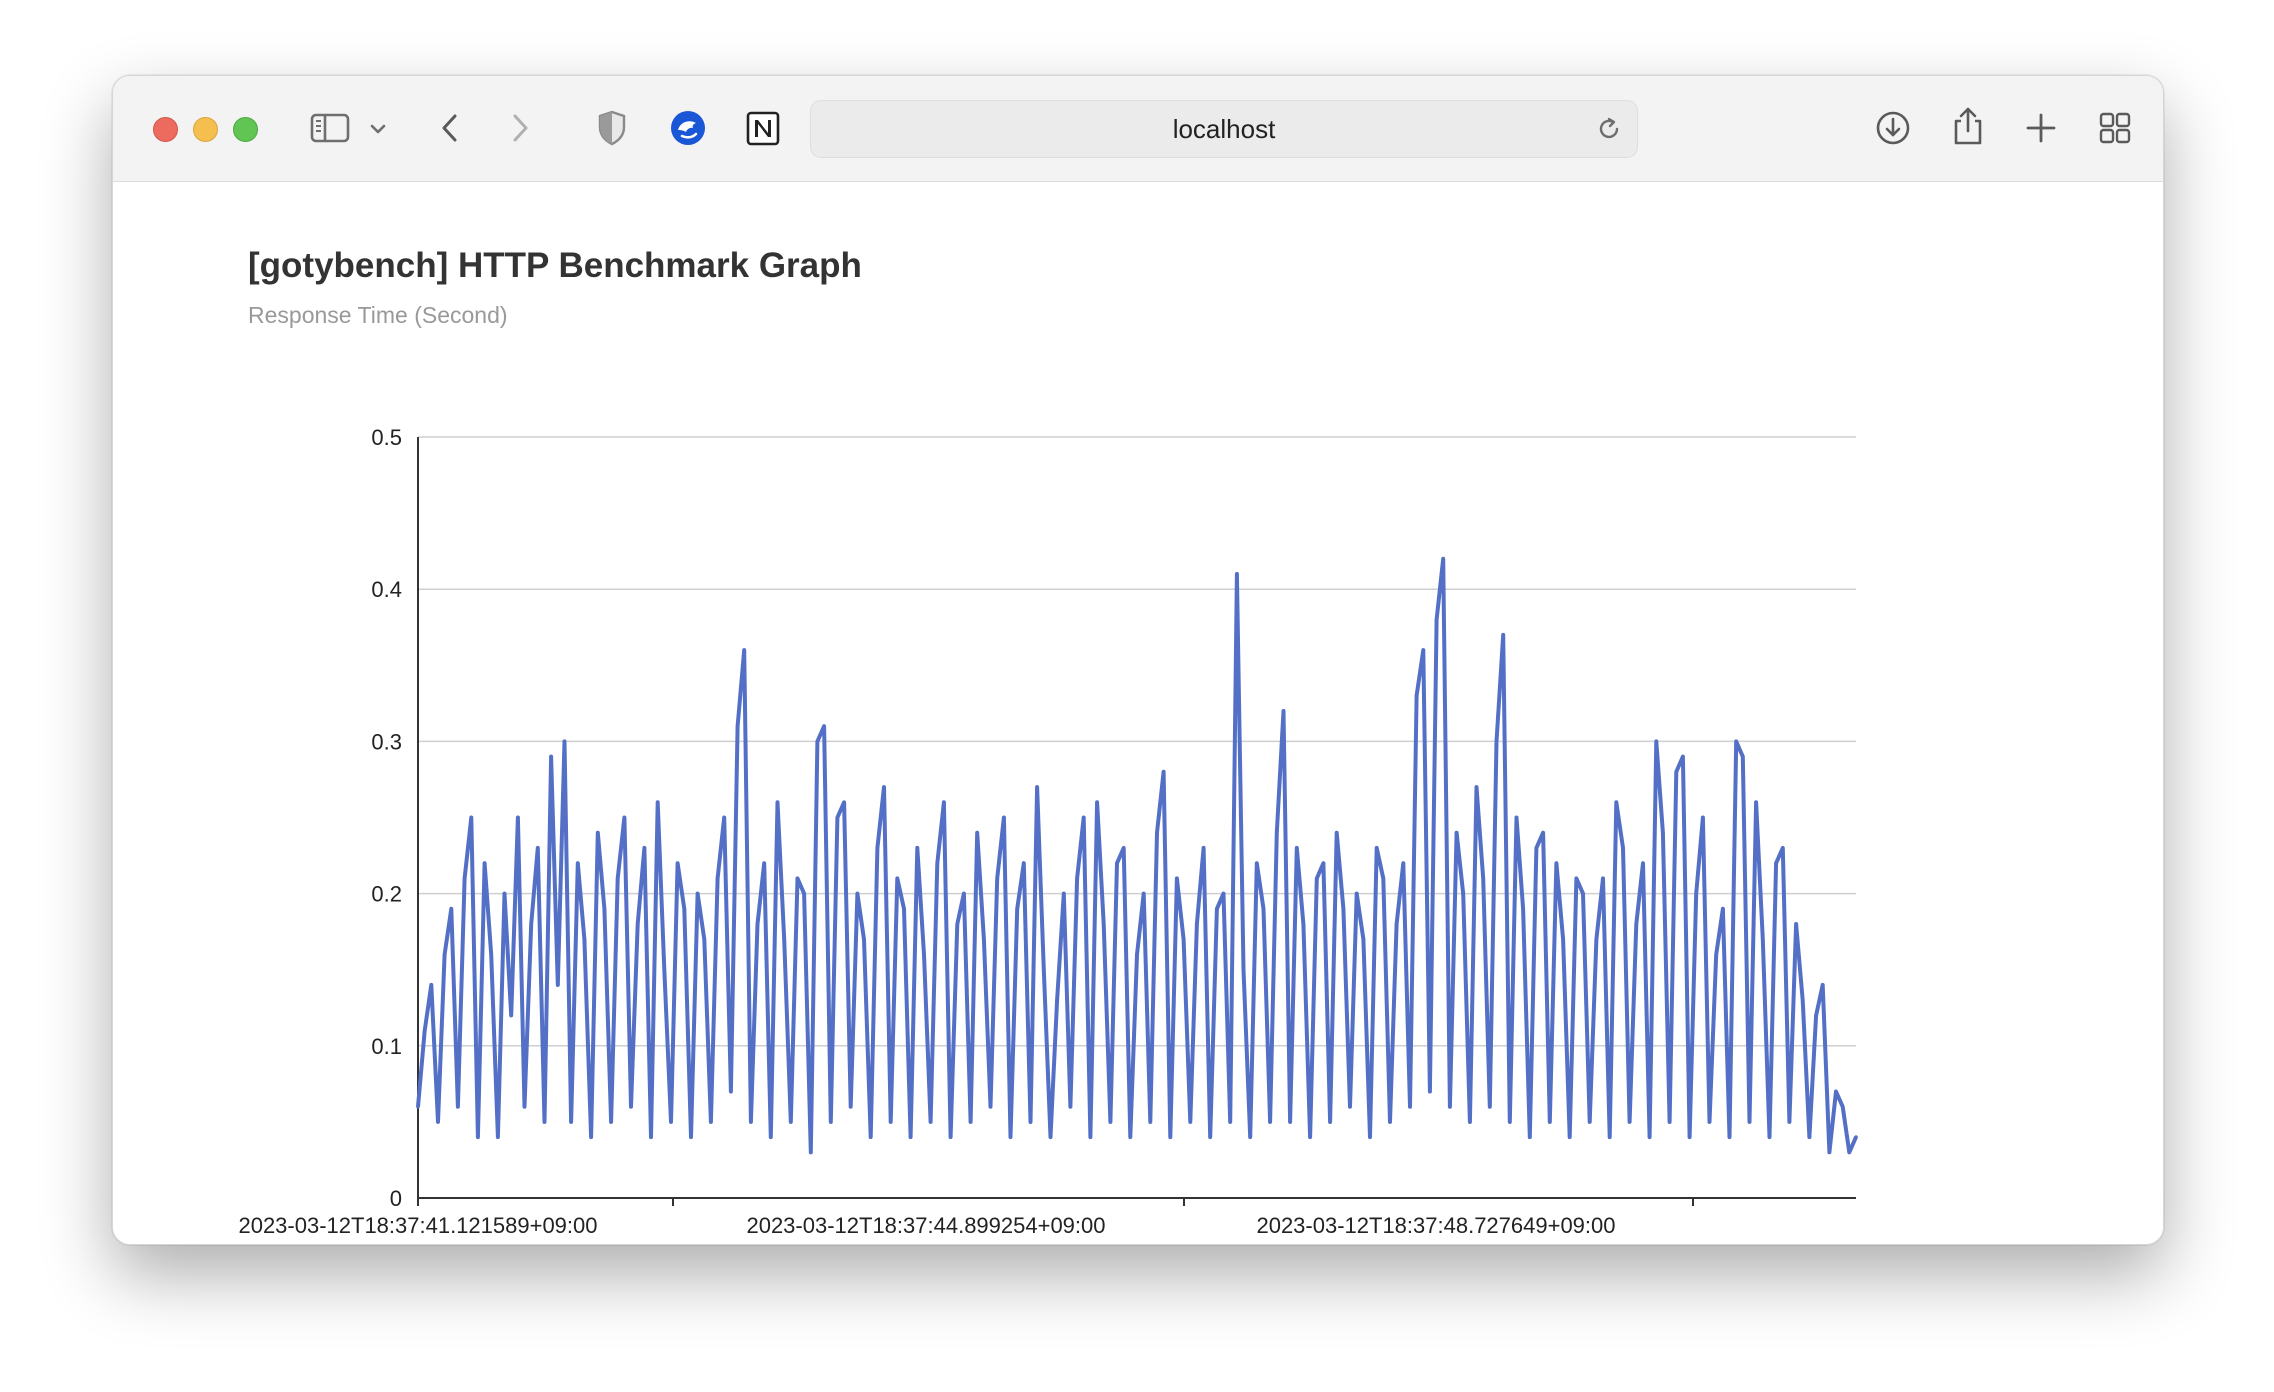 The image size is (2274, 1392). I want to click on shield-icon, so click(612, 128).